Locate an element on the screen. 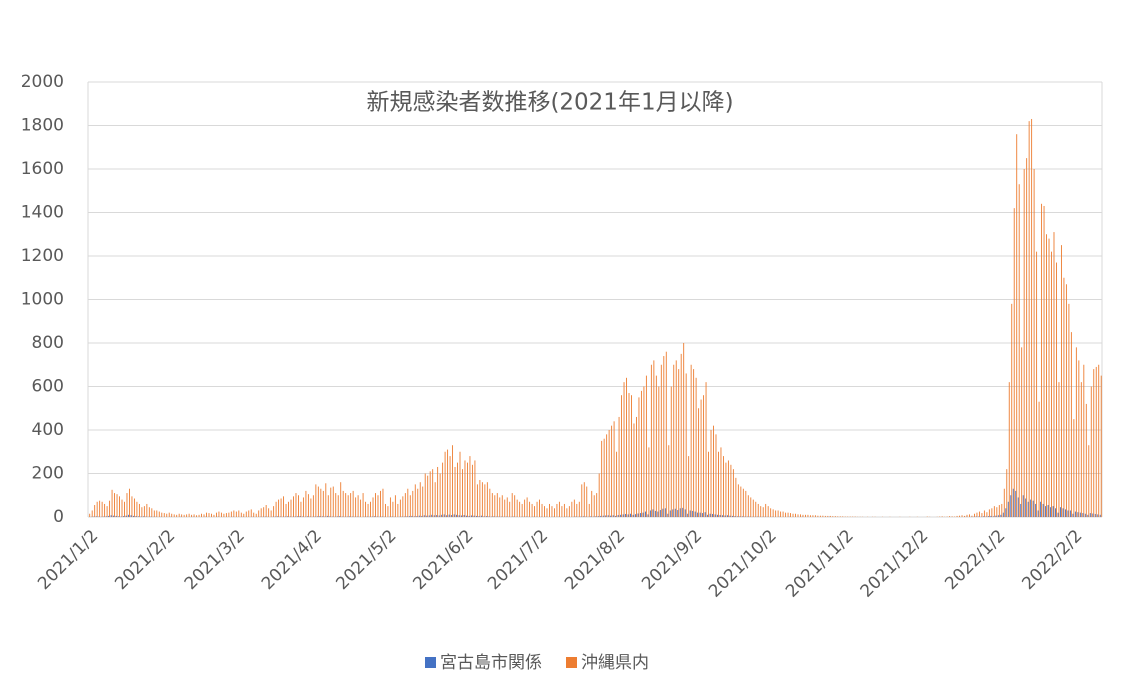  legend-swatch is located at coordinates (430, 662).